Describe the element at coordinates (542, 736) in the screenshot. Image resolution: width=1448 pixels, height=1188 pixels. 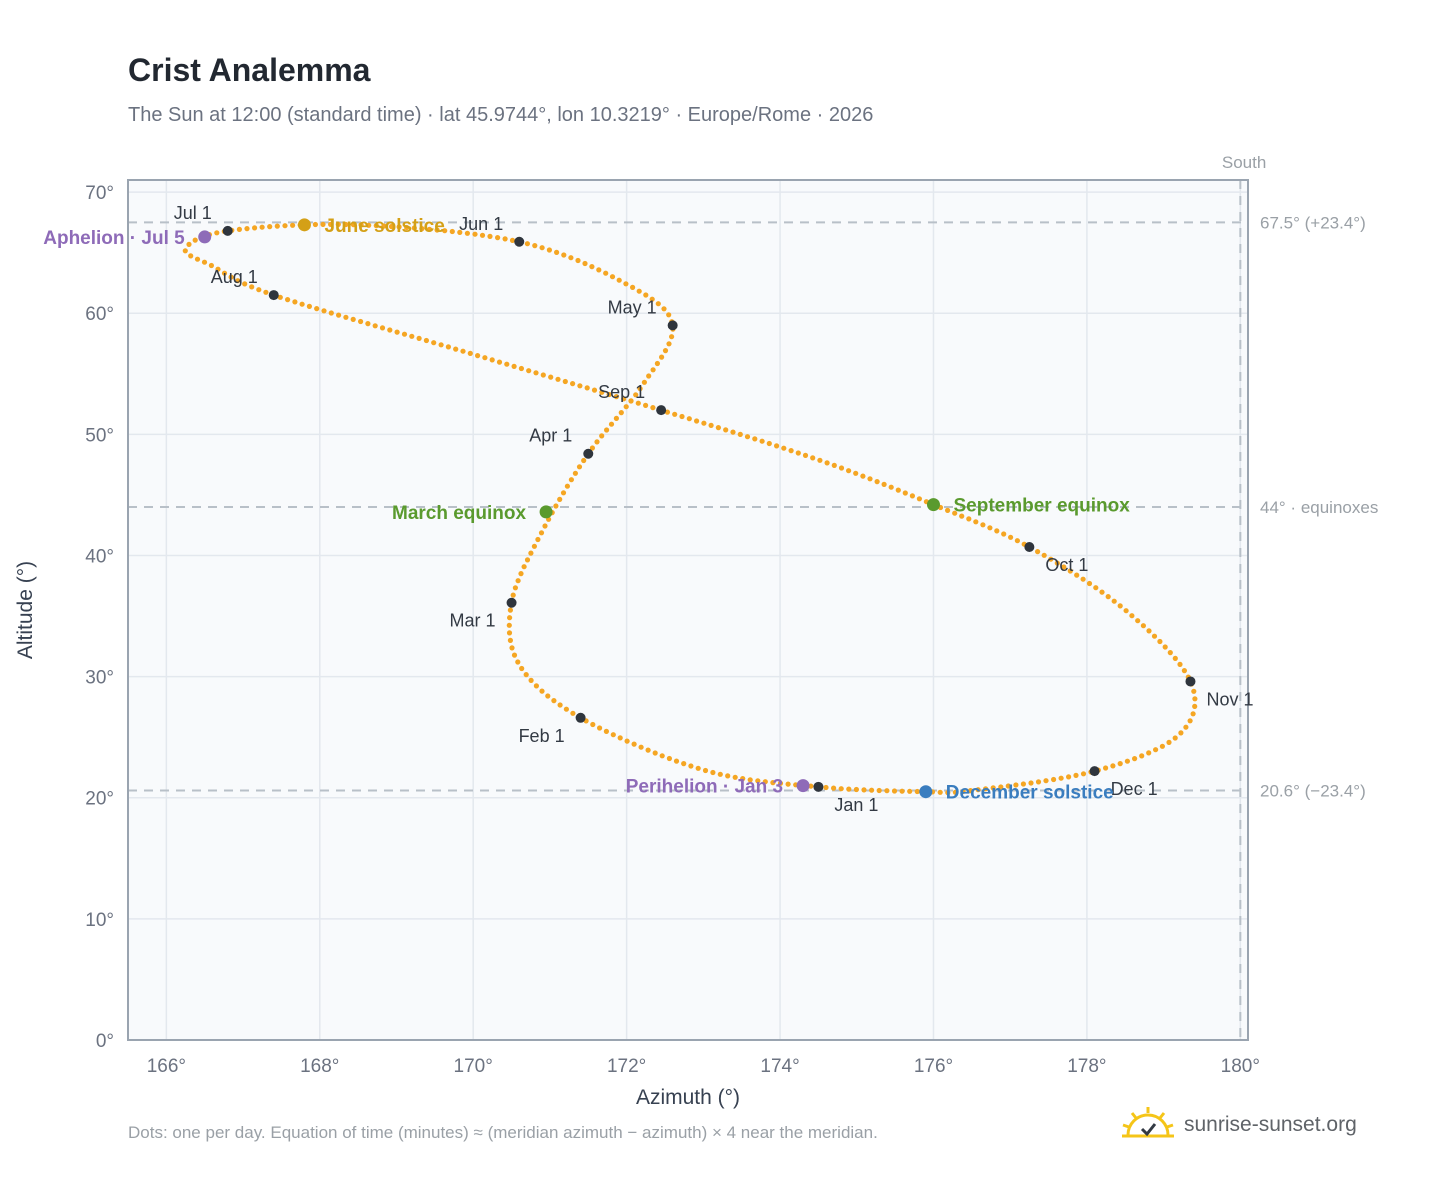
I see `month-marker-label: Feb 1` at that location.